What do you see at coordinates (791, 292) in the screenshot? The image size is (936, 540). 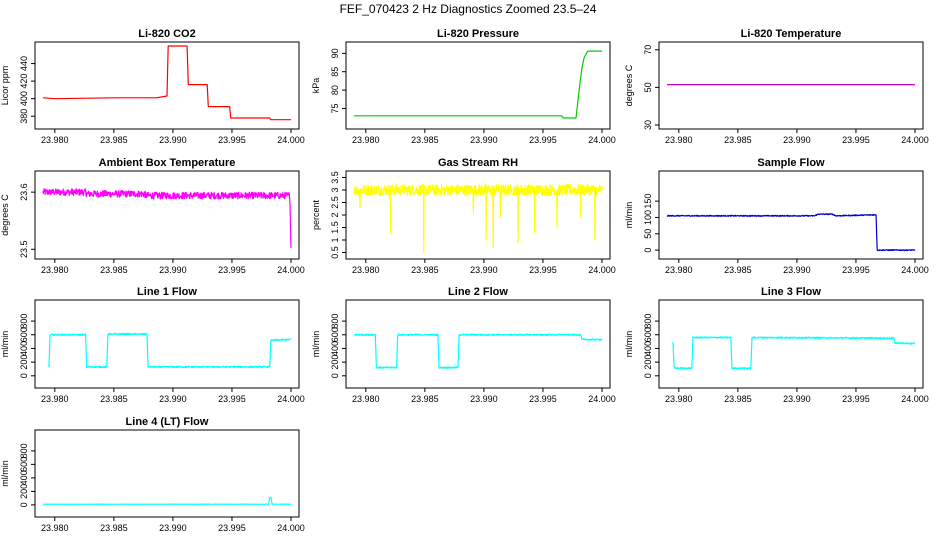 I see `panel-title: Line 3 Flow` at bounding box center [791, 292].